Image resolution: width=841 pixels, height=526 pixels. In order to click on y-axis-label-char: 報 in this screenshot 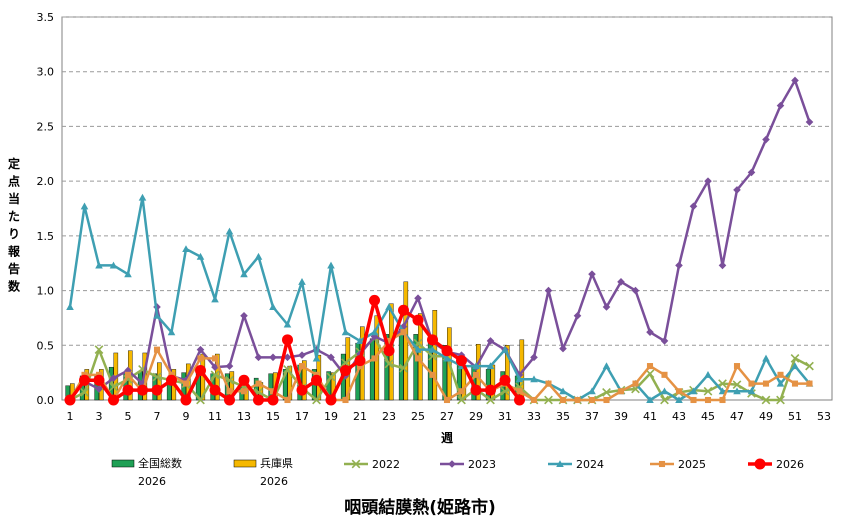, I will do `click(14, 251)`.